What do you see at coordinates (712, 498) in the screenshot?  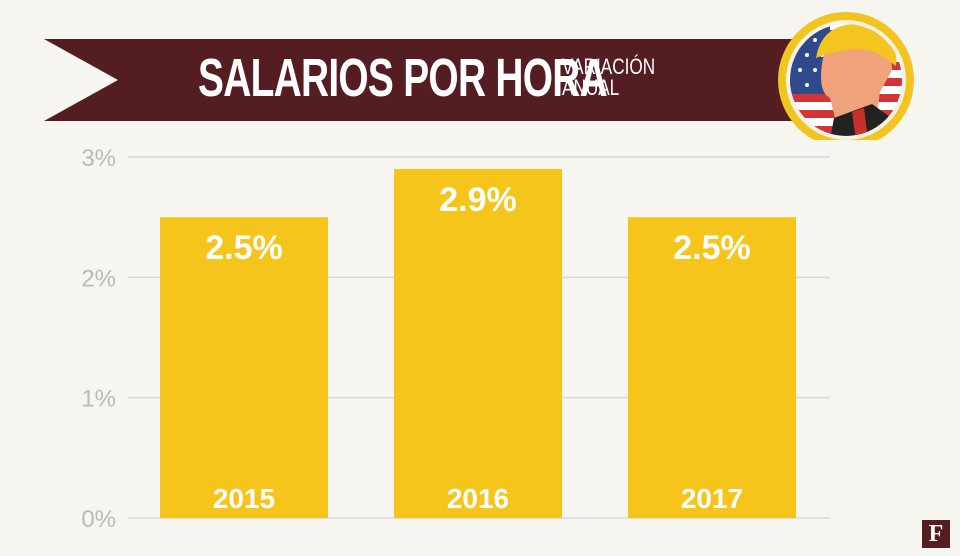 I see `x-category-label: 2017` at bounding box center [712, 498].